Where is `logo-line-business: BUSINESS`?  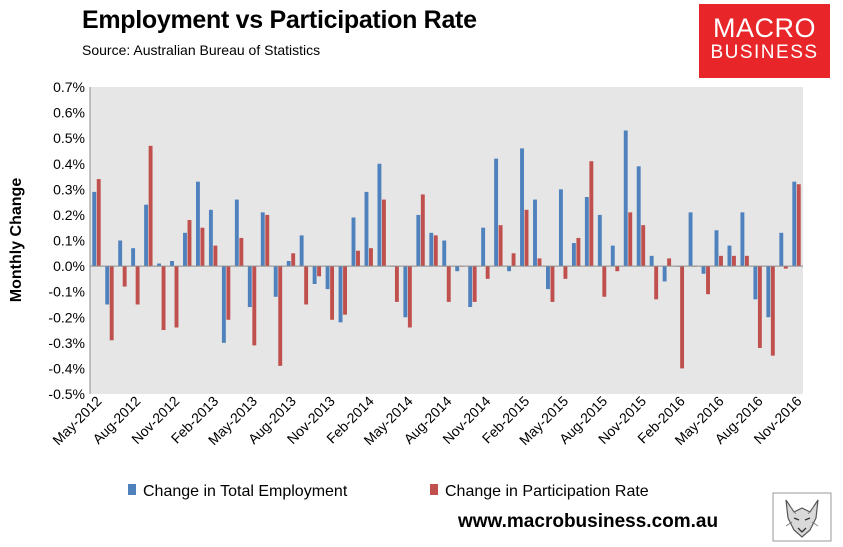
logo-line-business: BUSINESS is located at coordinates (764, 52).